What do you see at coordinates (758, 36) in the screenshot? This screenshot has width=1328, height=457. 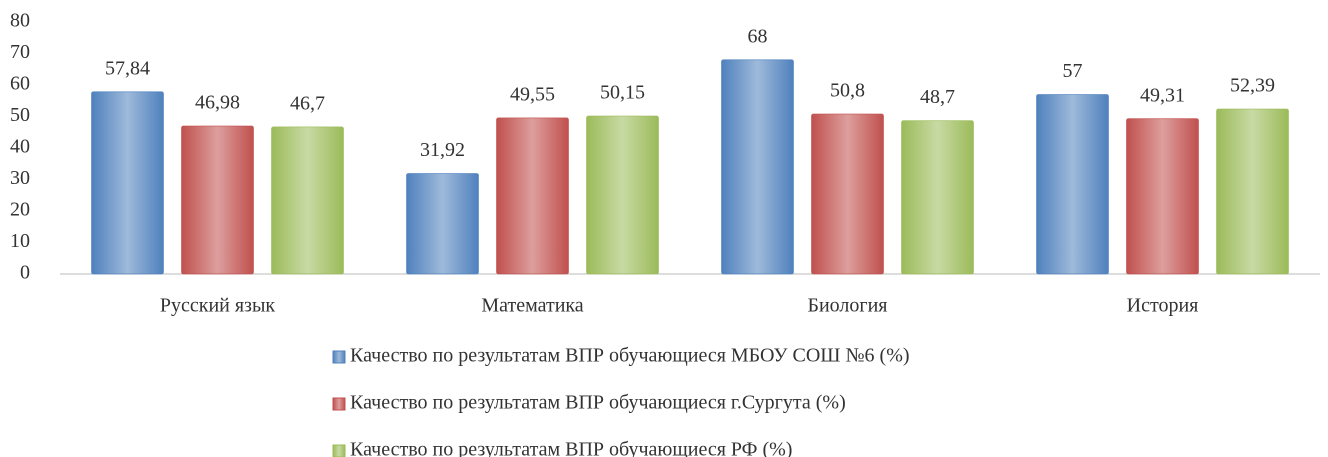 I see `data-label: 68` at bounding box center [758, 36].